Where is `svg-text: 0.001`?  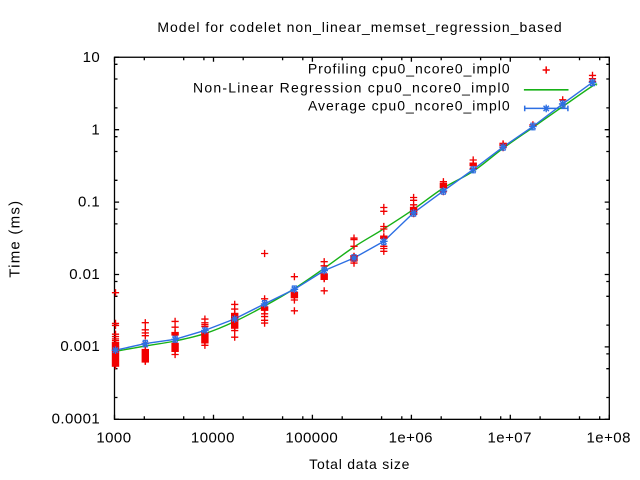 svg-text: 0.001 is located at coordinates (80, 346).